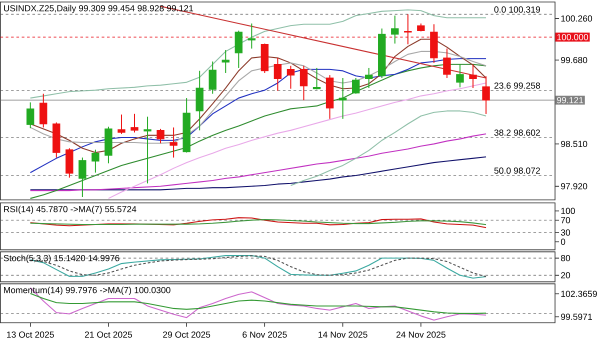 Image resolution: width=600 pixels, height=343 pixels. What do you see at coordinates (517, 171) in the screenshot?
I see `ref-line-label: 50.0 98.072` at bounding box center [517, 171].